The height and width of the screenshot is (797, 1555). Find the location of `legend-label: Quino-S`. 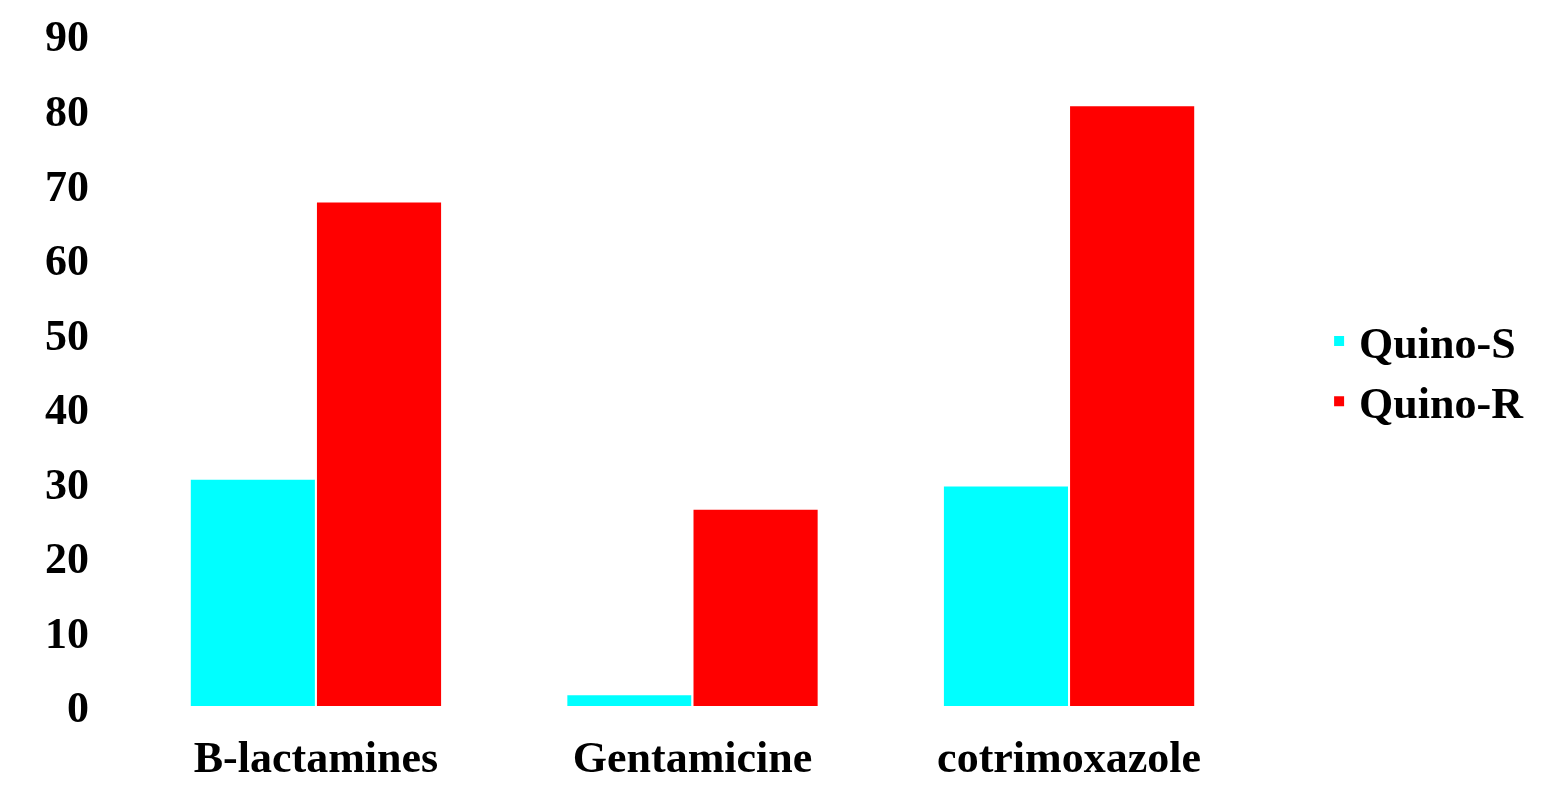

legend-label: Quino-S is located at coordinates (1437, 344).